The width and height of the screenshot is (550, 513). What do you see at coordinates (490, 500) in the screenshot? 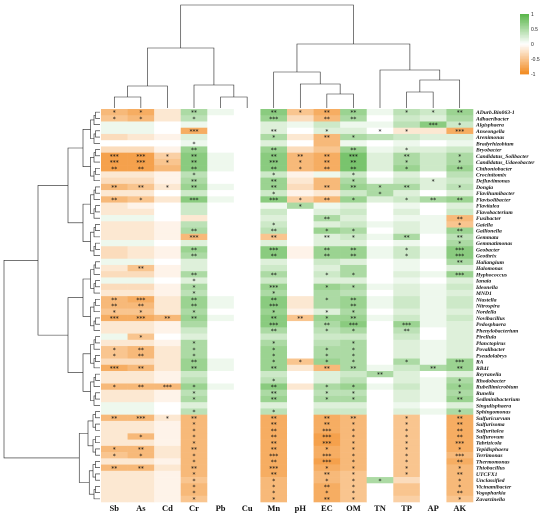
I see `row-label: Zavarzinella` at bounding box center [490, 500].